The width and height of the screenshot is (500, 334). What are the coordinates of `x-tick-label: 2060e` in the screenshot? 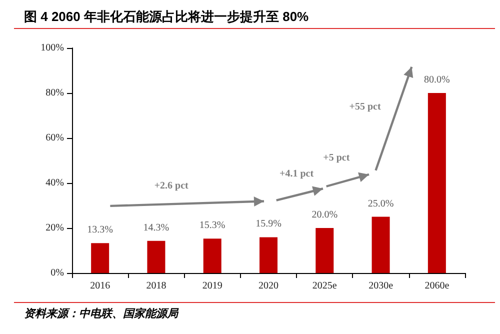 It's located at (437, 286).